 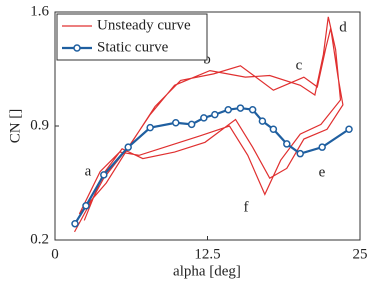 I want to click on annotation: d, so click(x=343, y=27).